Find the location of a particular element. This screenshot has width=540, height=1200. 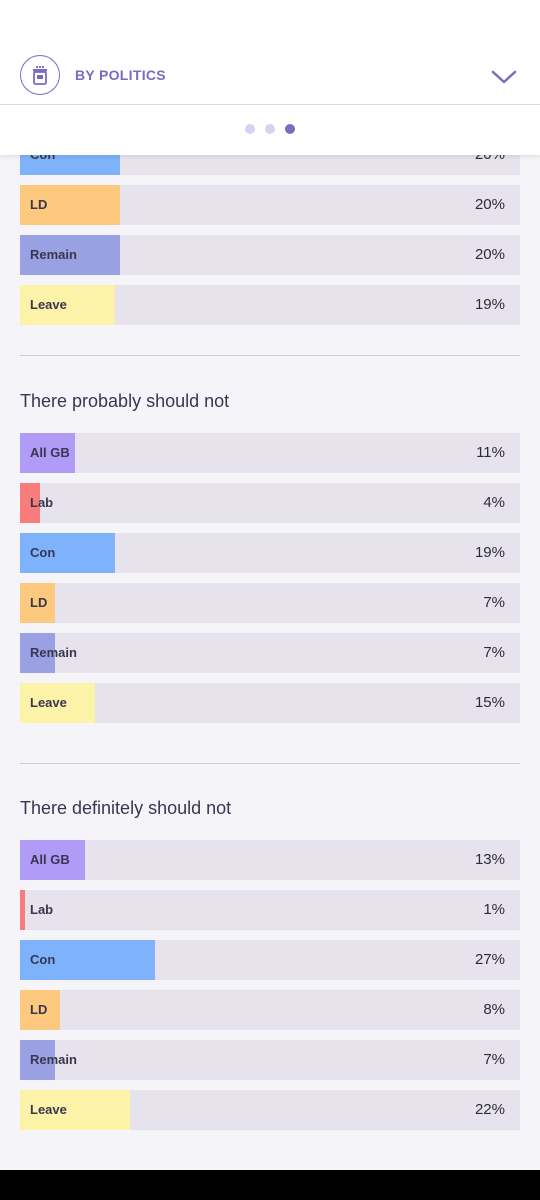

result-row-lab: Lab 4% is located at coordinates (270, 503).